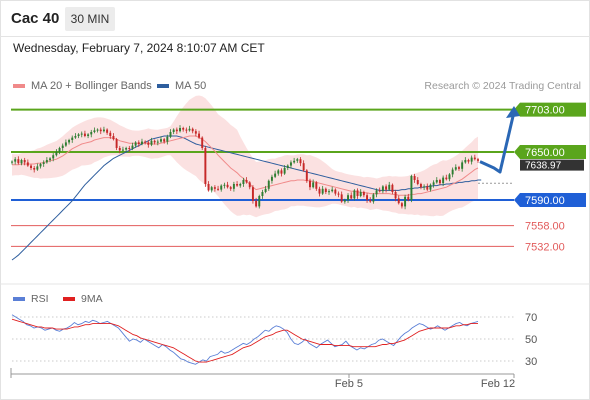  I want to click on rsi-tick-50: 50, so click(531, 340).